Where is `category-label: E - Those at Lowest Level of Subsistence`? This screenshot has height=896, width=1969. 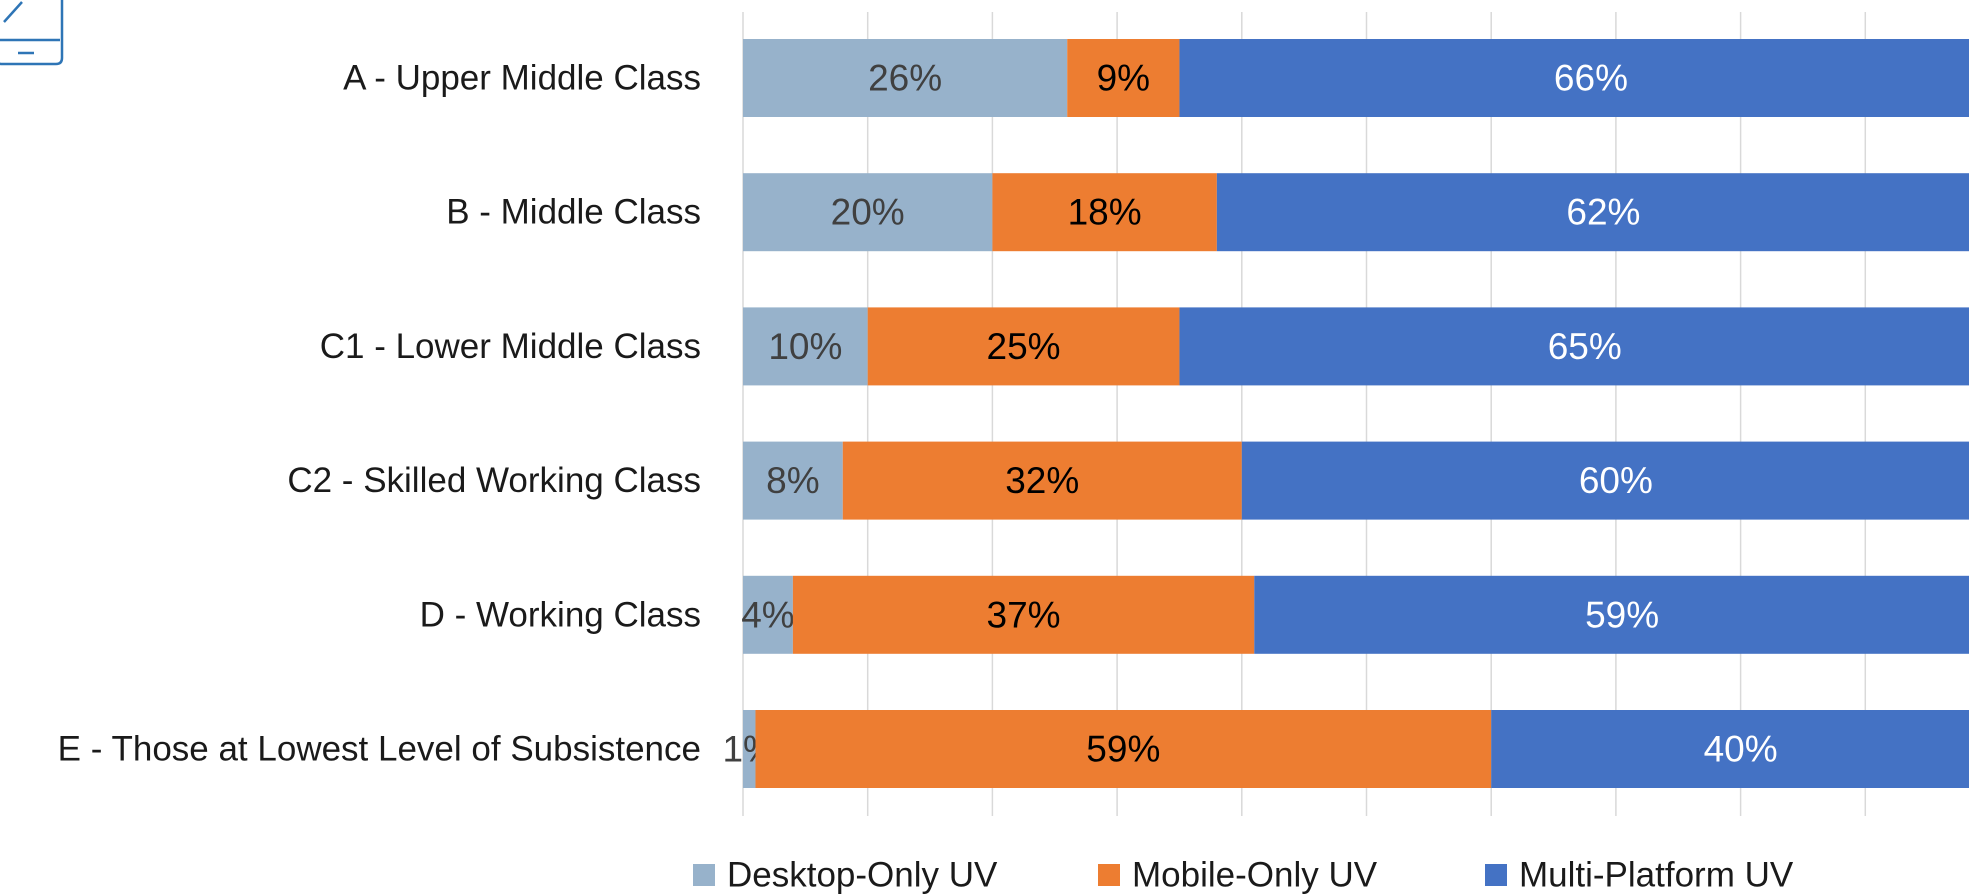 category-label: E - Those at Lowest Level of Subsistence is located at coordinates (379, 749).